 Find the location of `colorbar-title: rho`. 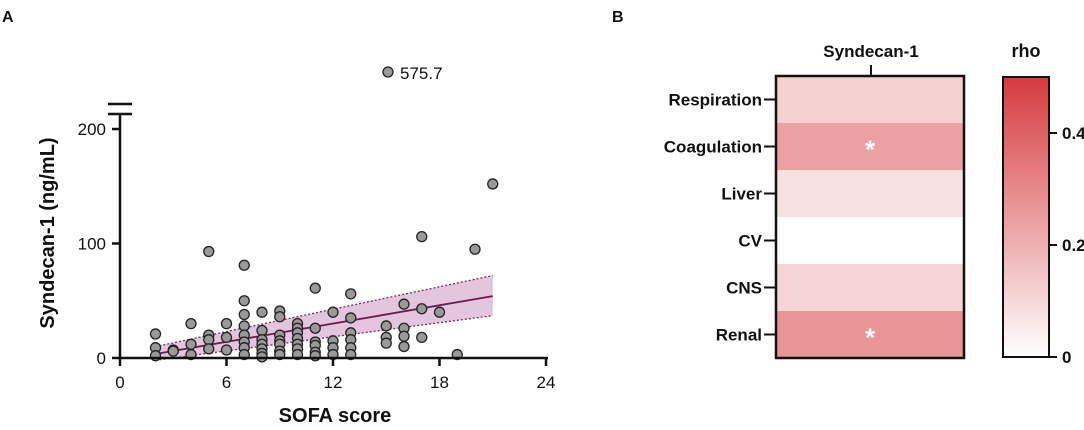

colorbar-title: rho is located at coordinates (1026, 51).